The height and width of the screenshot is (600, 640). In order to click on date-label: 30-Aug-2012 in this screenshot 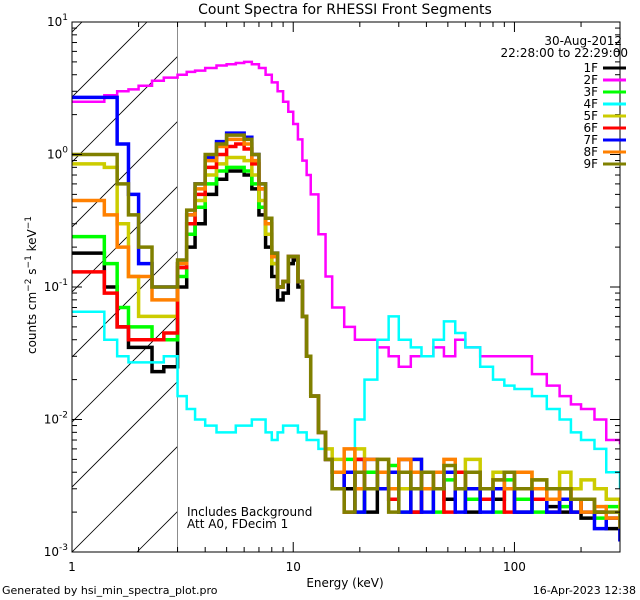, I will do `click(583, 41)`.